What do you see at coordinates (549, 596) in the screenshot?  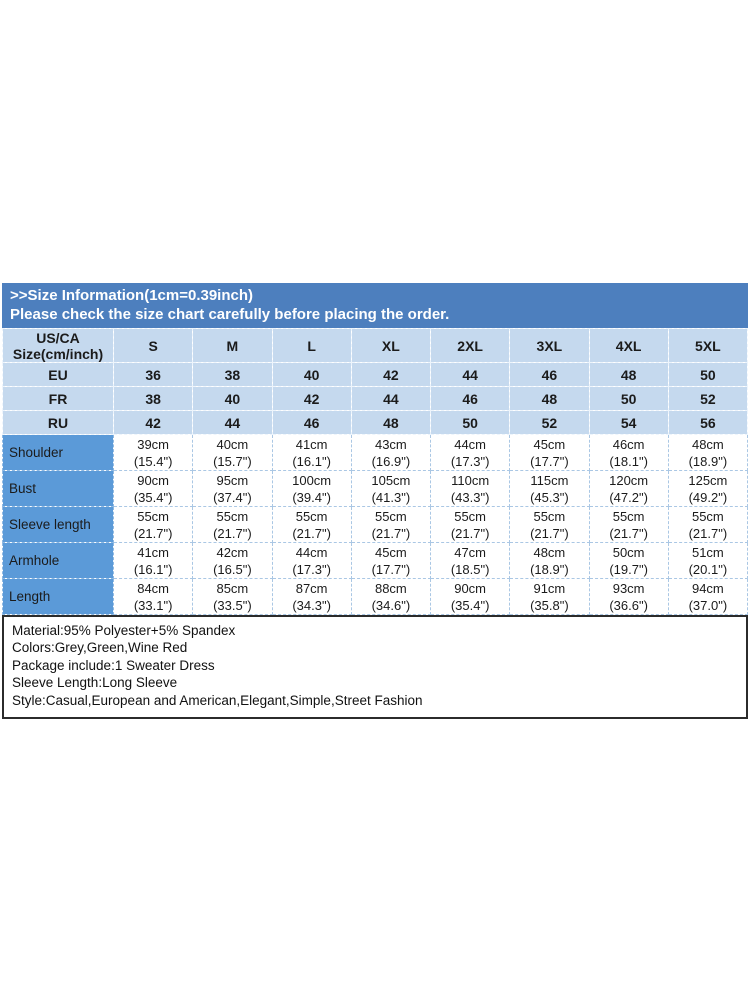 I see `measurement-value-cell: 91cm (35.8")` at bounding box center [549, 596].